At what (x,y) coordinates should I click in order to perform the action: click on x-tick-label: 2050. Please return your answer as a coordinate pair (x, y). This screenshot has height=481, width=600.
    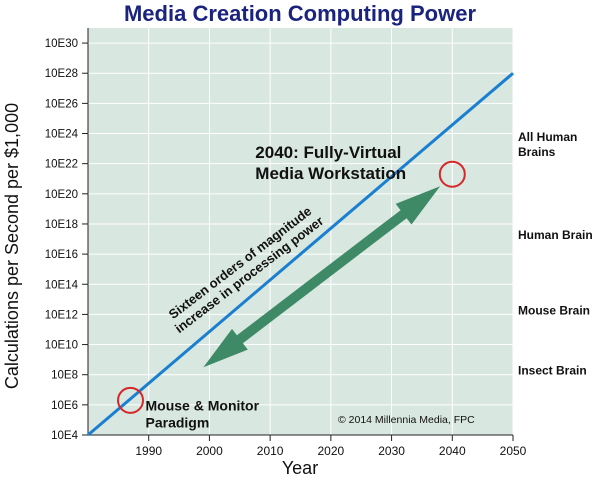
    Looking at the image, I should click on (513, 451).